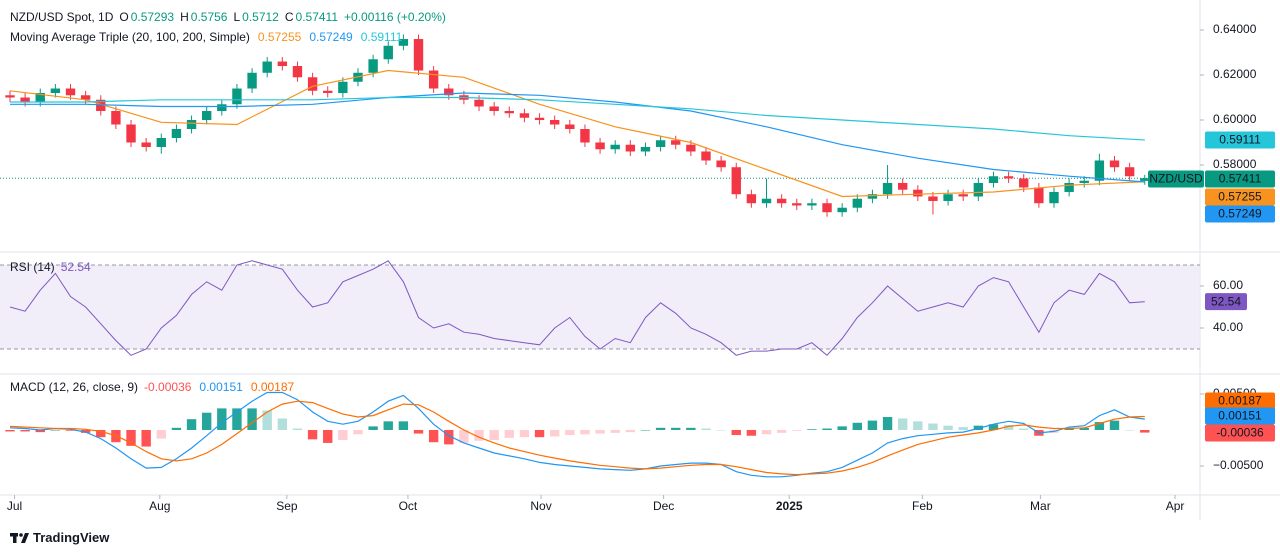 The height and width of the screenshot is (555, 1280). I want to click on price-tag: 0.57411, so click(1240, 179).